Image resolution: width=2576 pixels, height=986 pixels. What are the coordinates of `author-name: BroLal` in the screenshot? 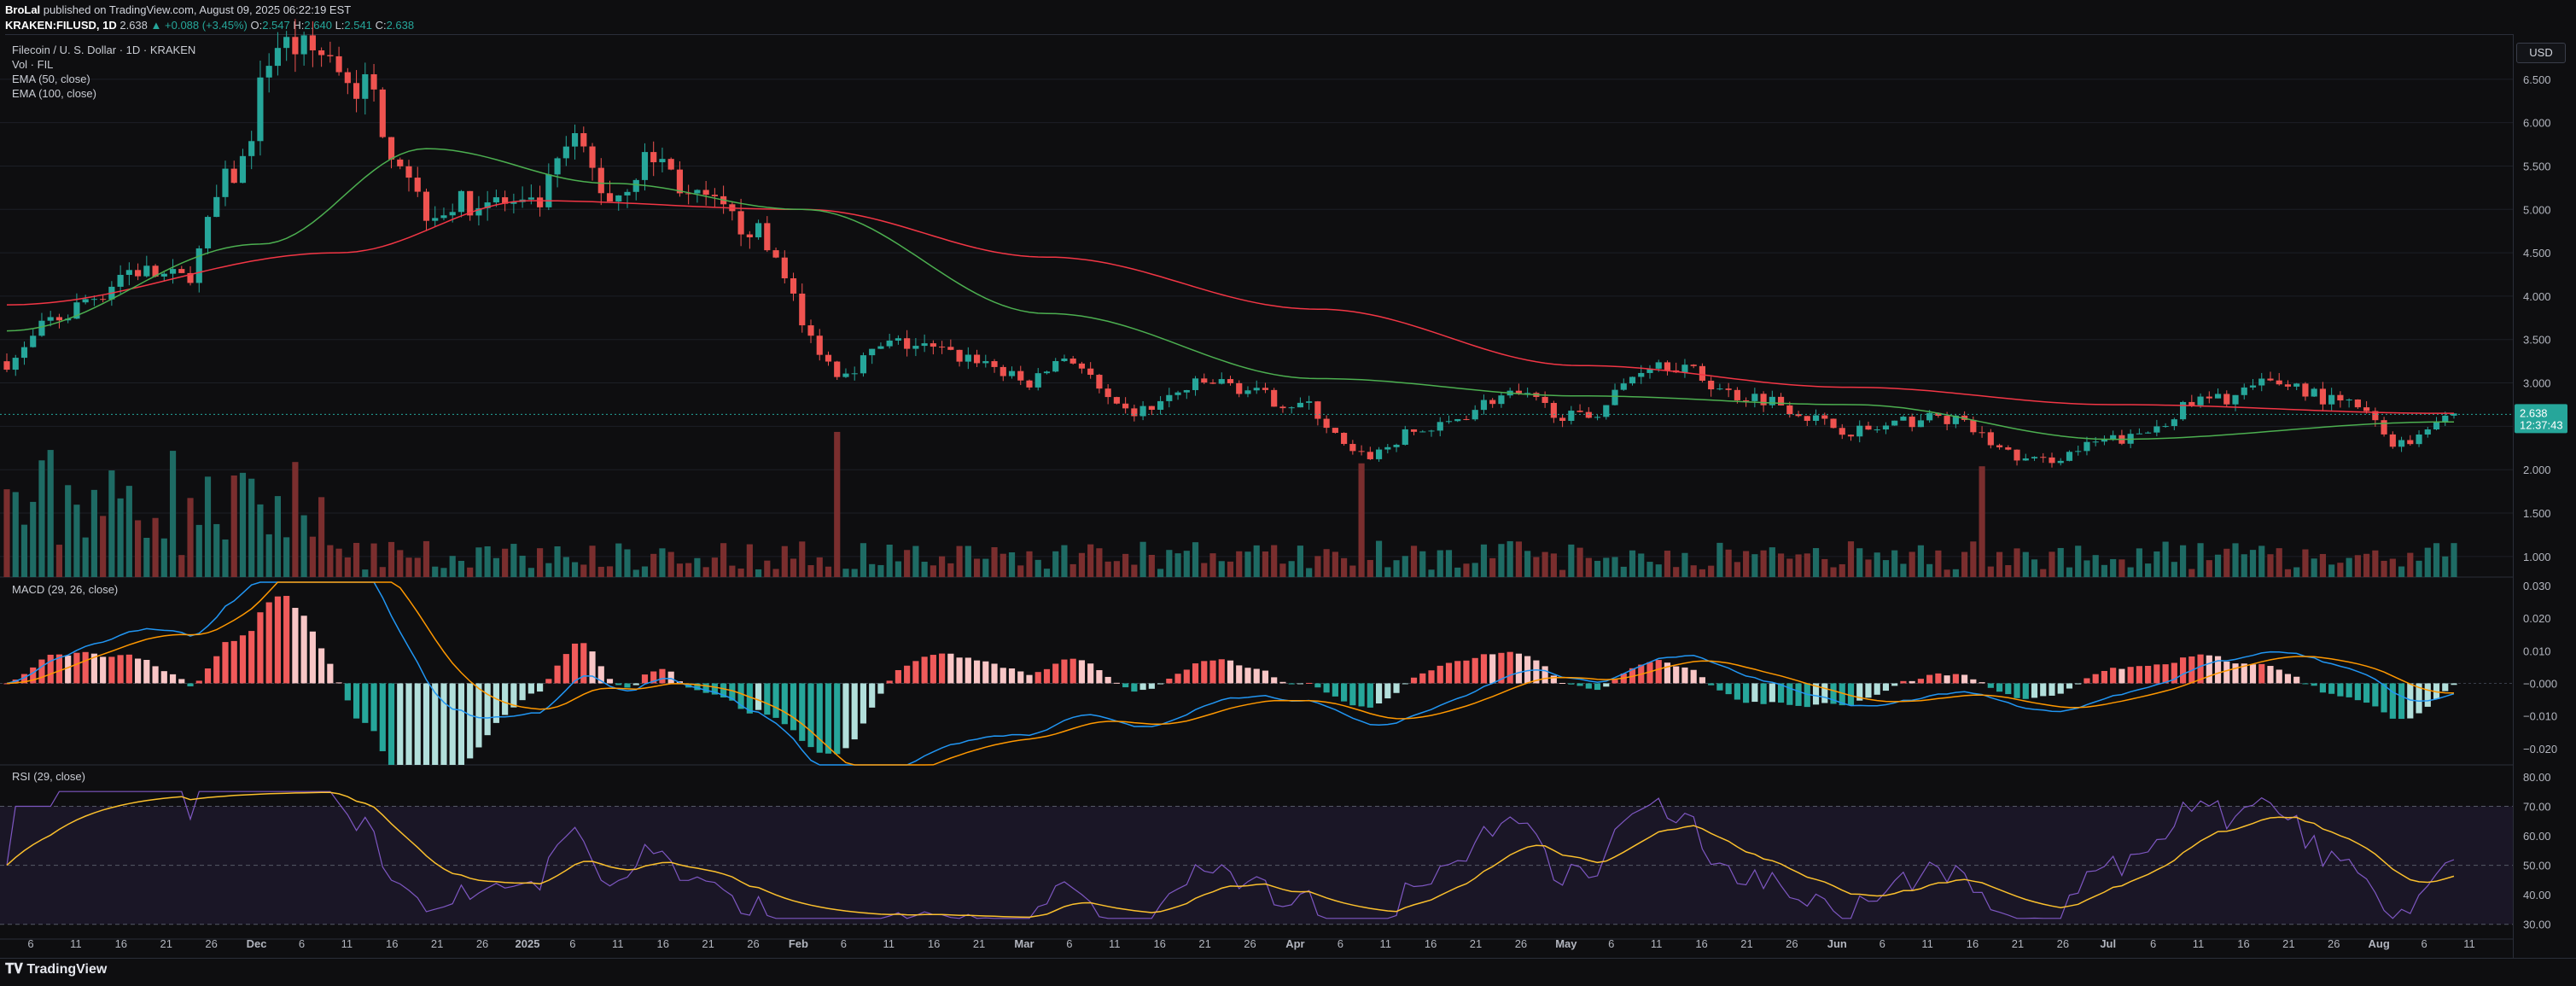 It's located at (23, 10).